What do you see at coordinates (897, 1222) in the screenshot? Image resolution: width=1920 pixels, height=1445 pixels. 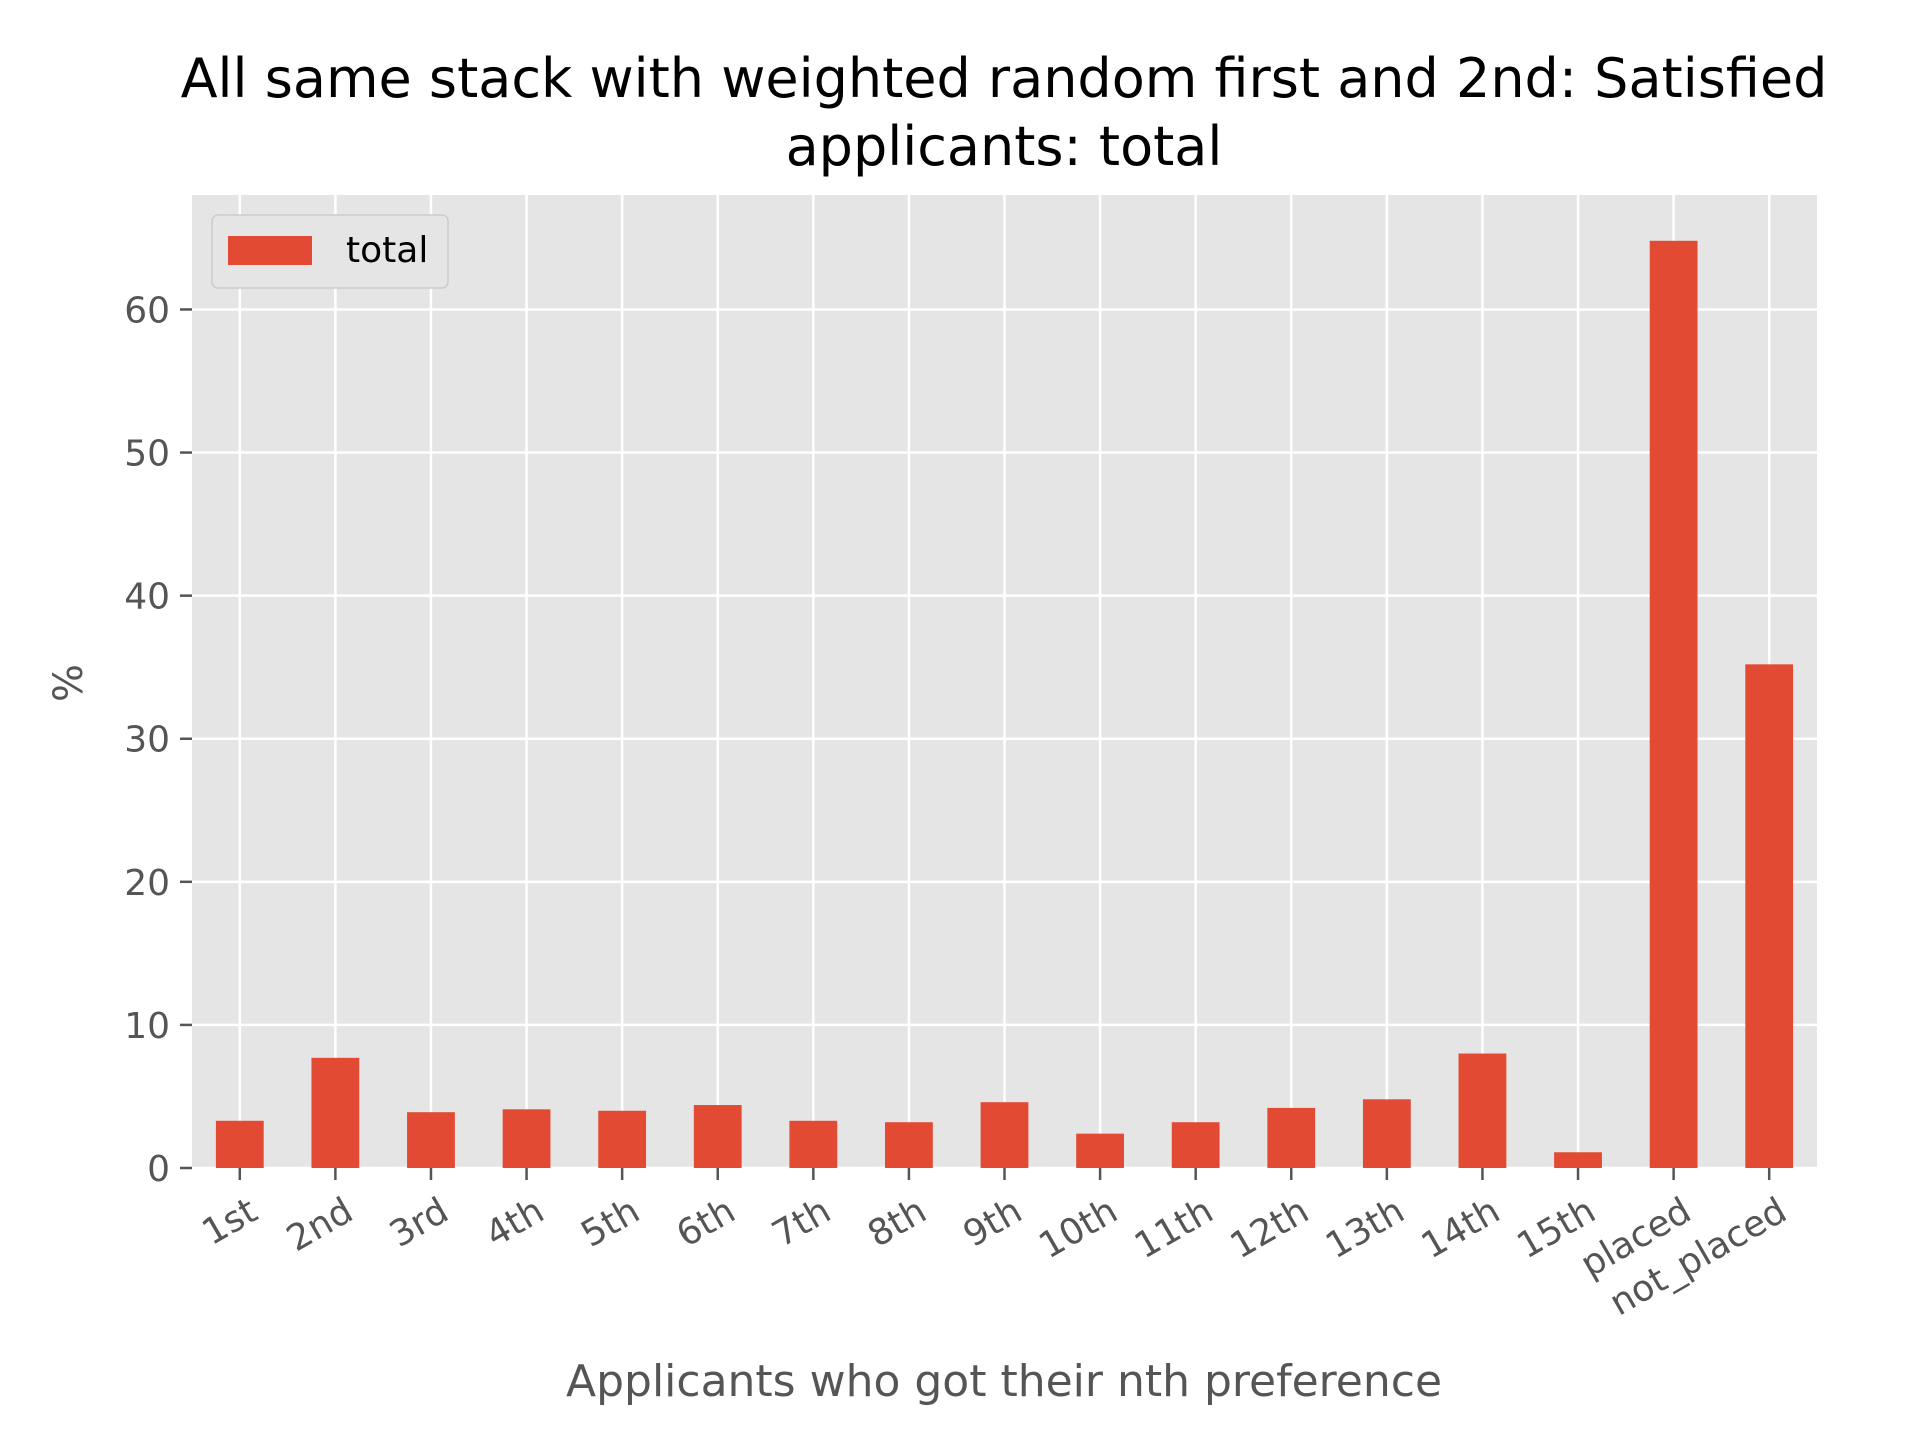 I see `x-tick-label-8th: 8th` at bounding box center [897, 1222].